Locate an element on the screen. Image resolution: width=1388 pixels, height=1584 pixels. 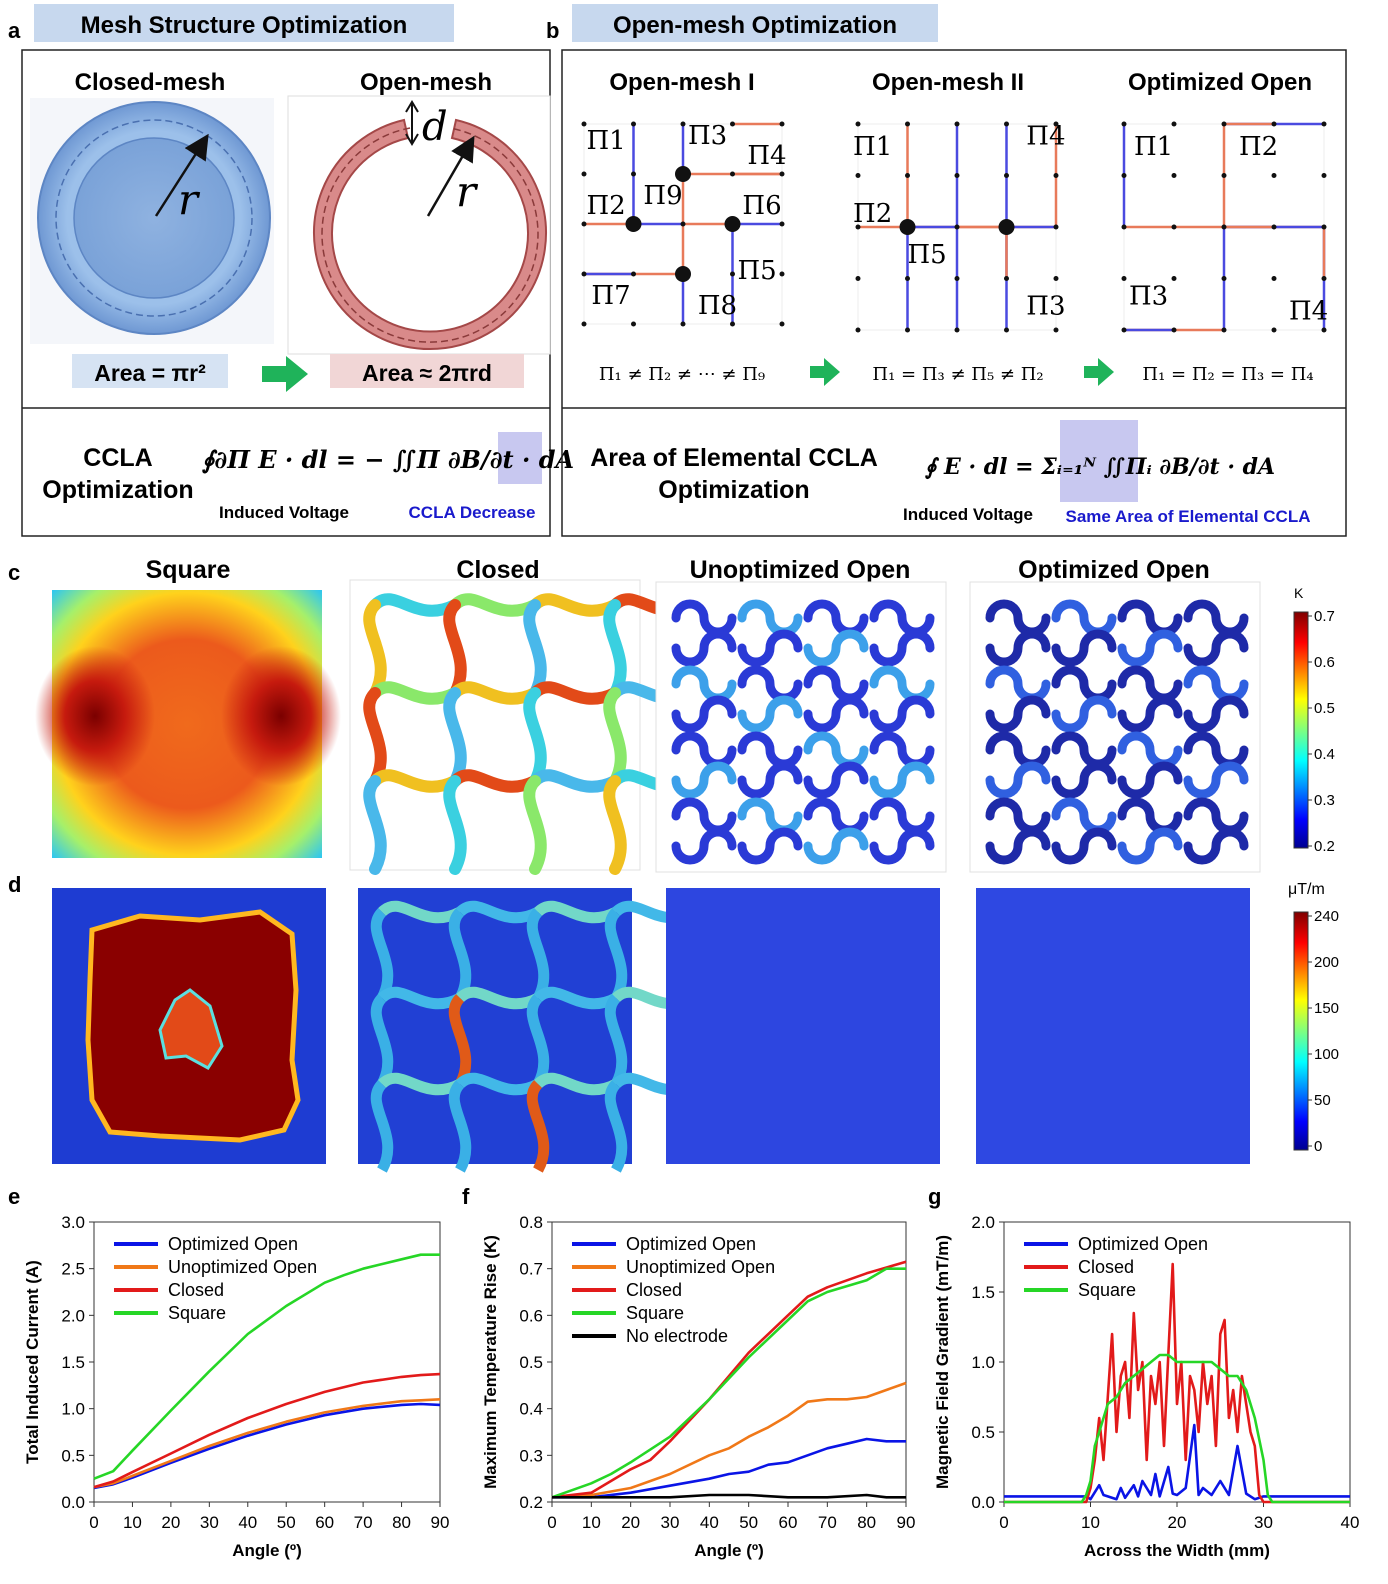
colorbar-tick-label: 0.6 is located at coordinates (1324, 662).